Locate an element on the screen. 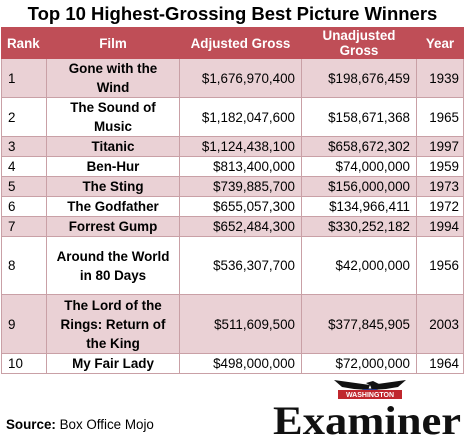  logo-banner is located at coordinates (370, 394).